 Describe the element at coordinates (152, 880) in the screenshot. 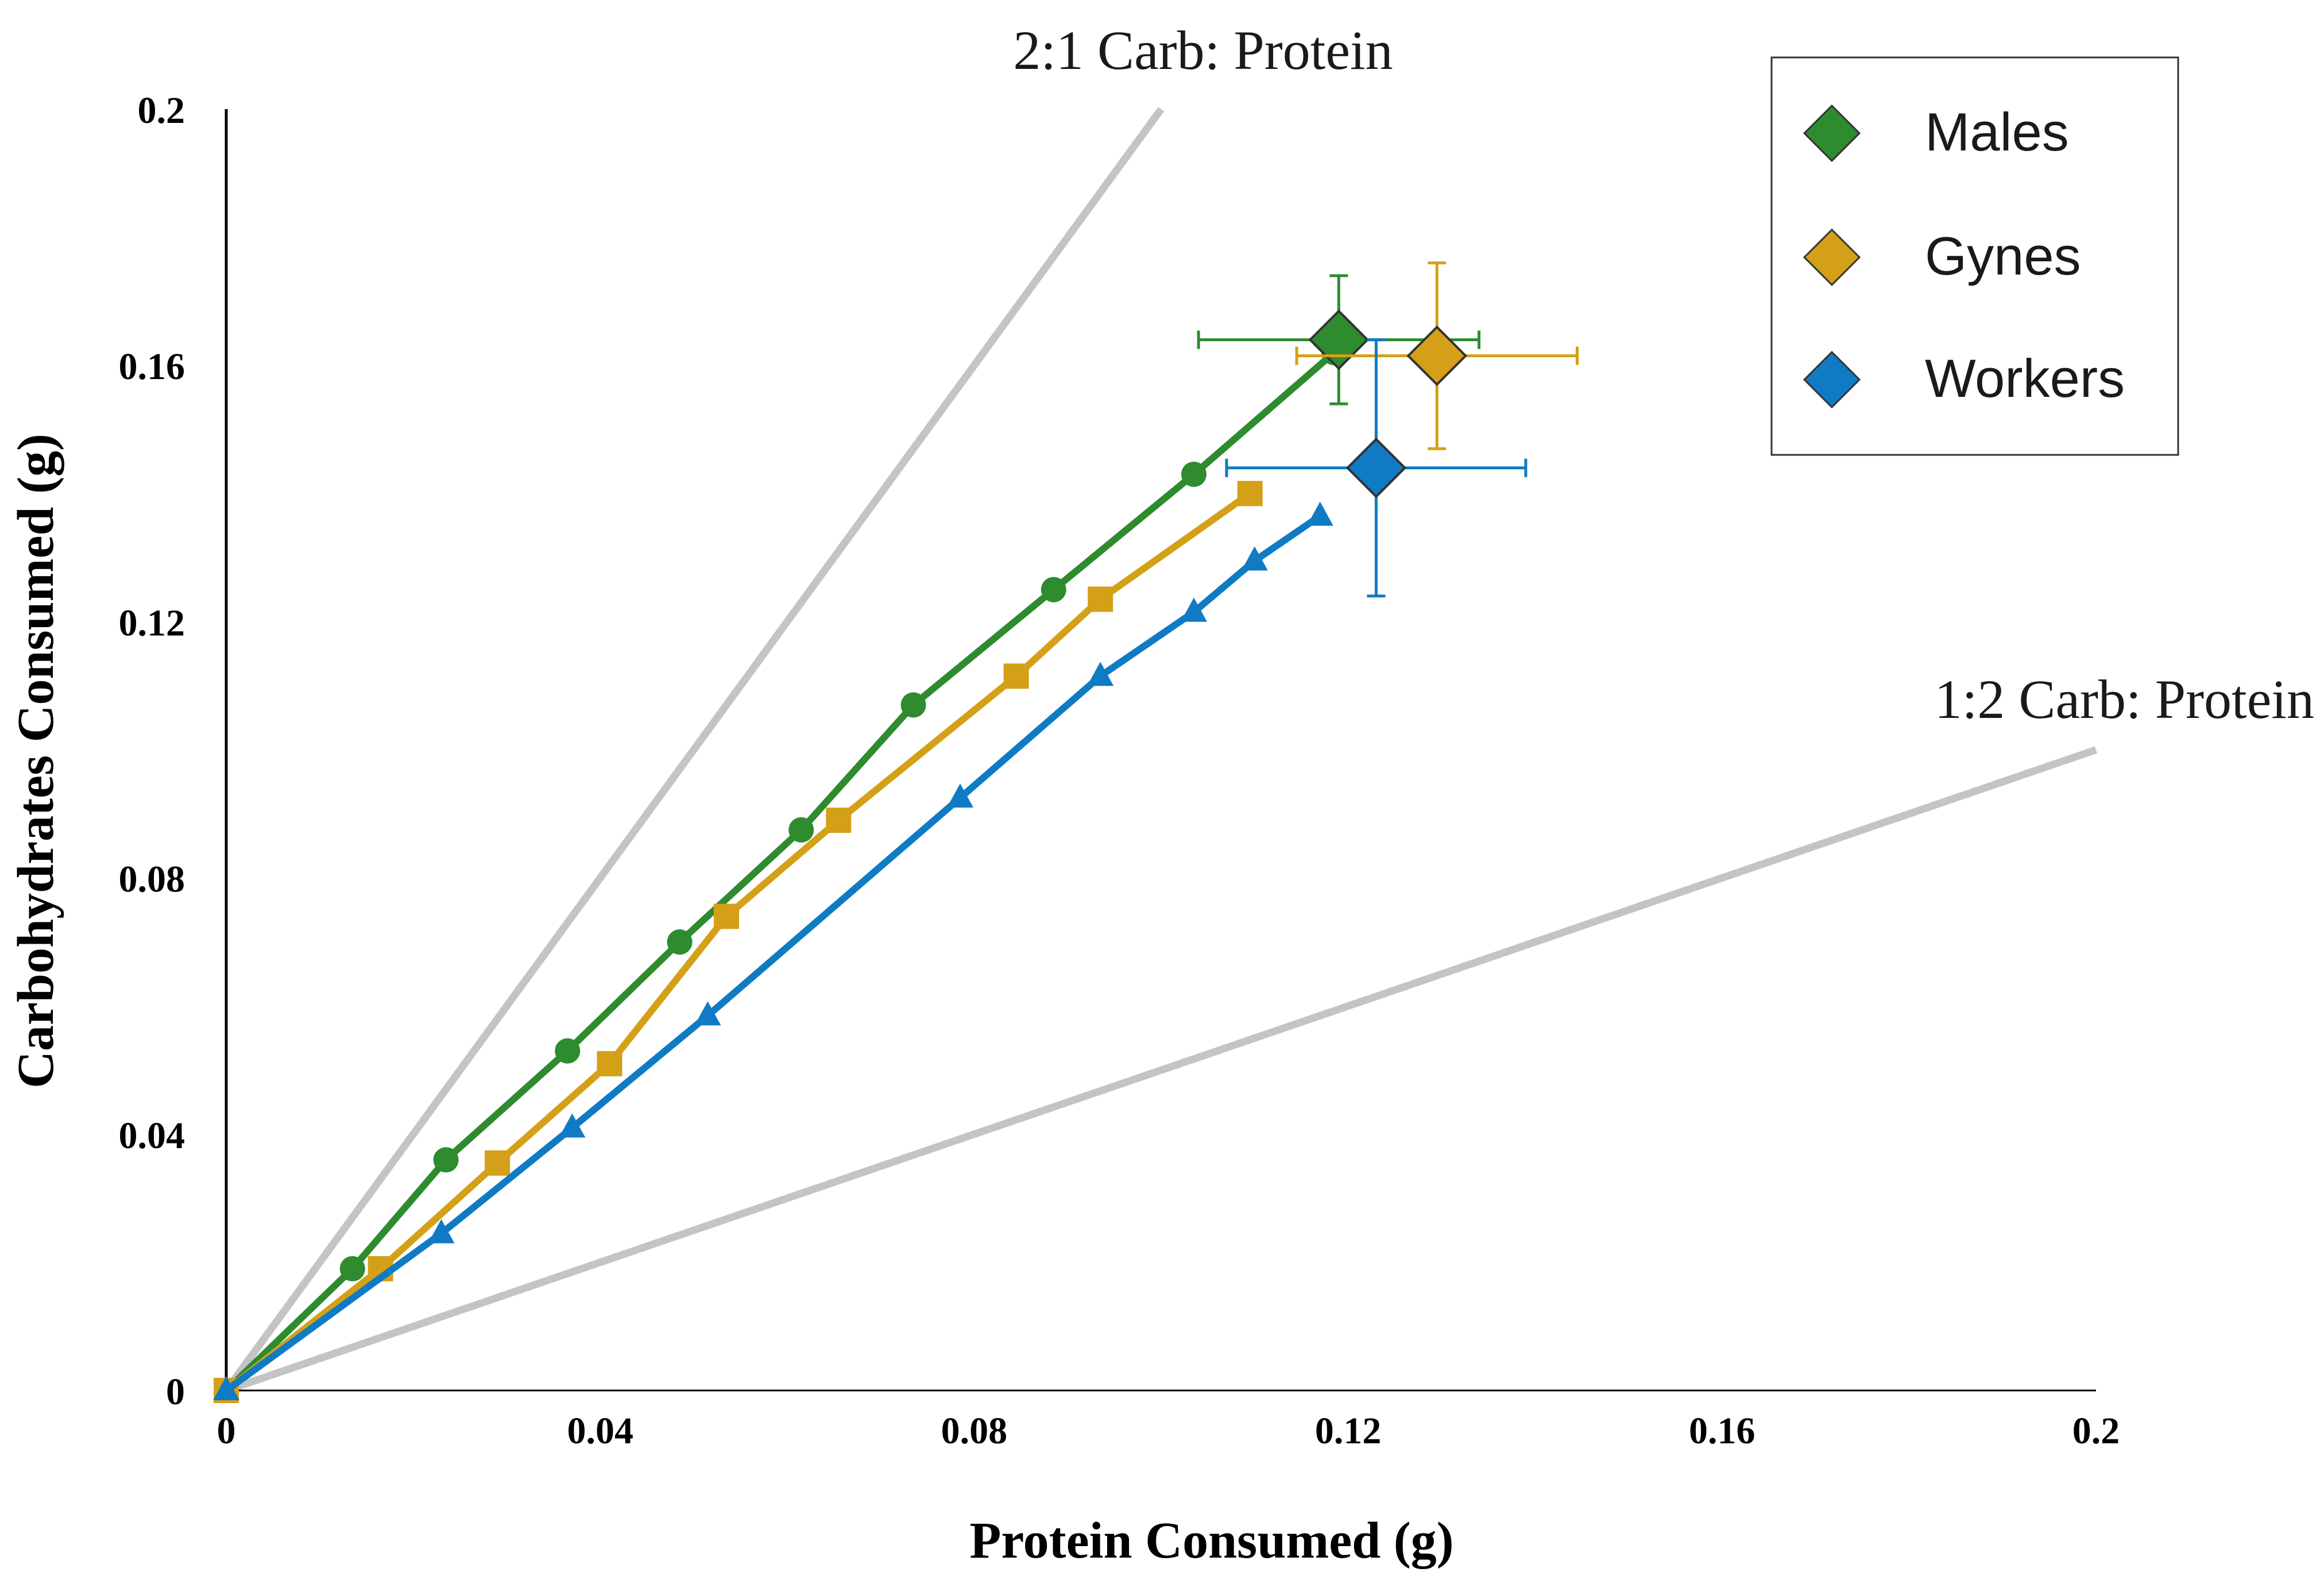

I see `y-tick-label: 0.08` at that location.